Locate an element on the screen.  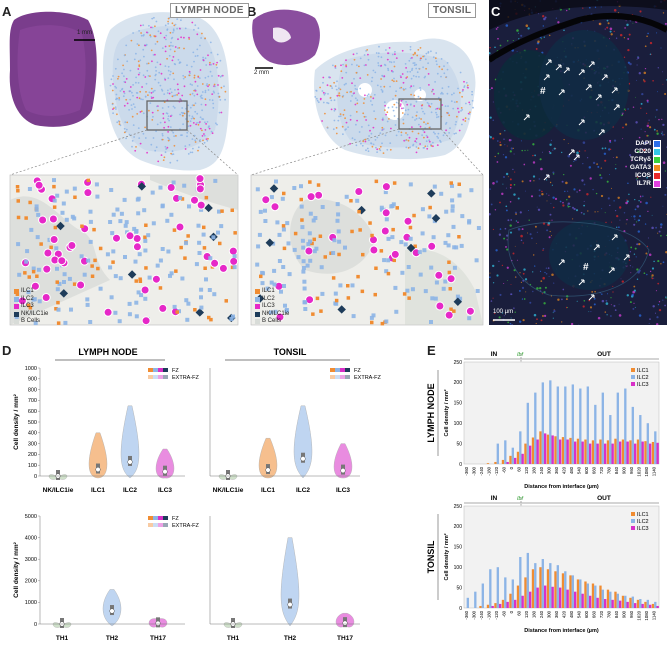
category-label: ILC1 is located at coordinates (268, 490).